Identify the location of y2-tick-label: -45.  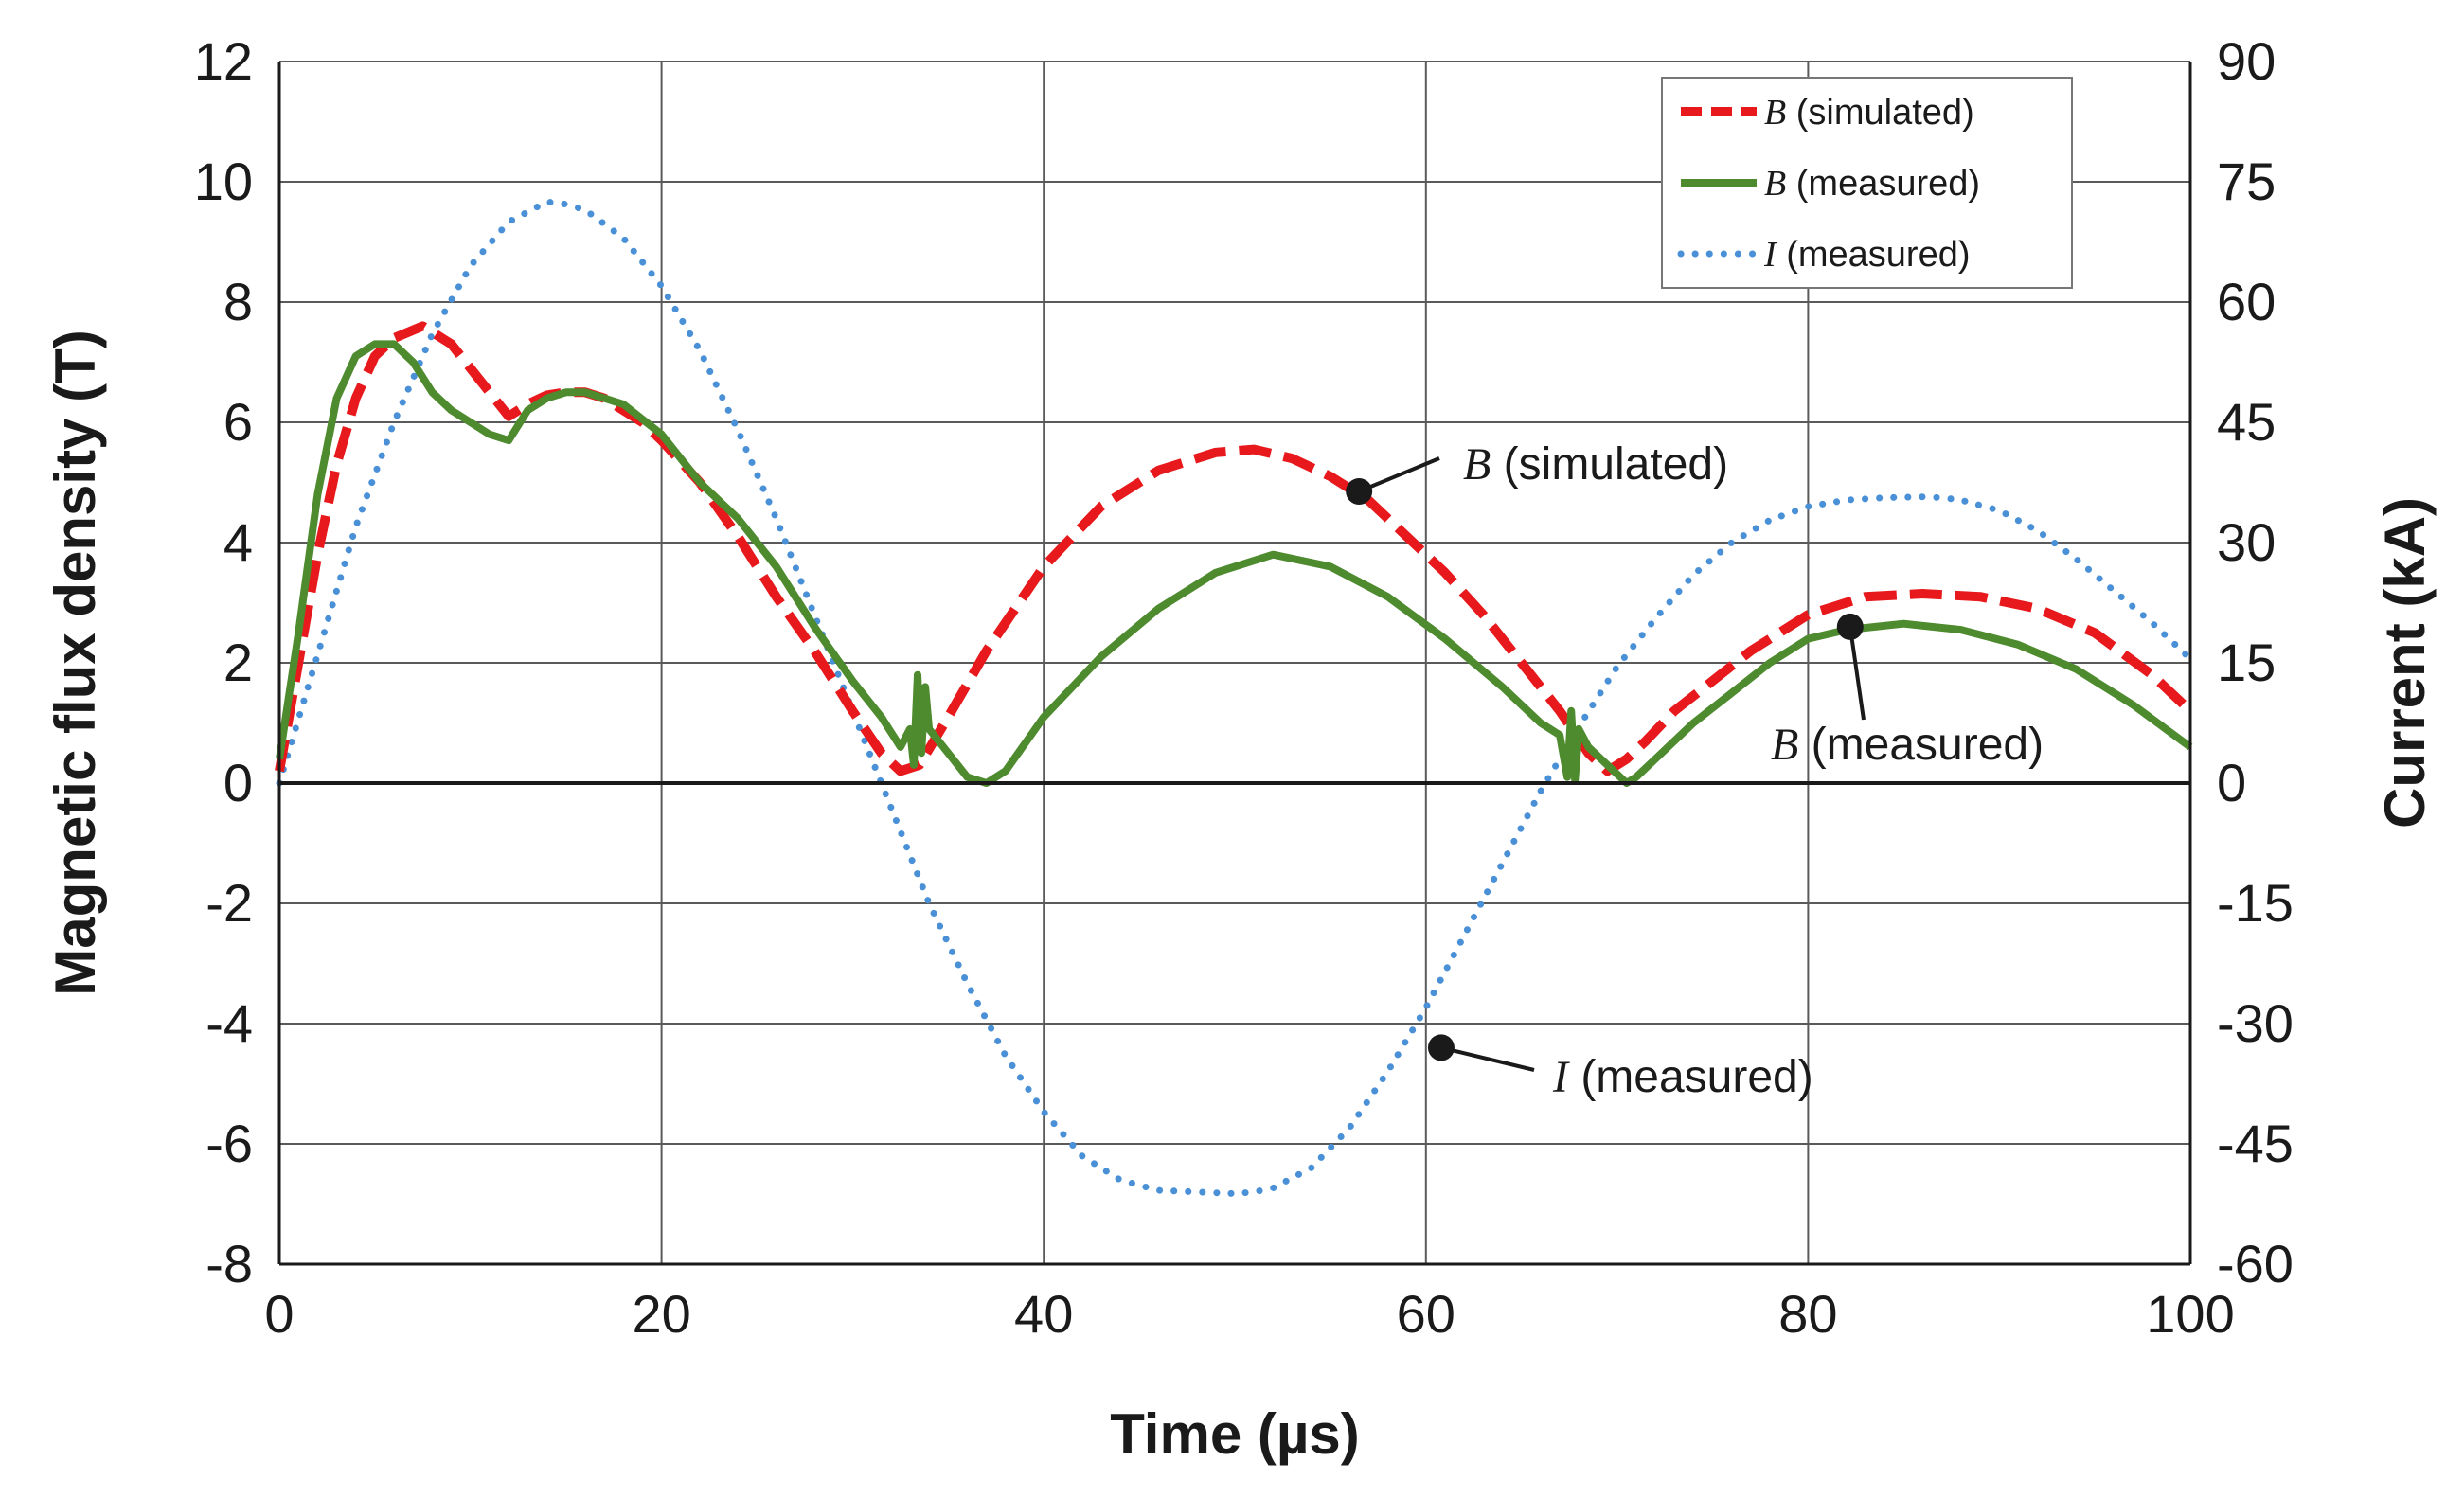
(2255, 1143).